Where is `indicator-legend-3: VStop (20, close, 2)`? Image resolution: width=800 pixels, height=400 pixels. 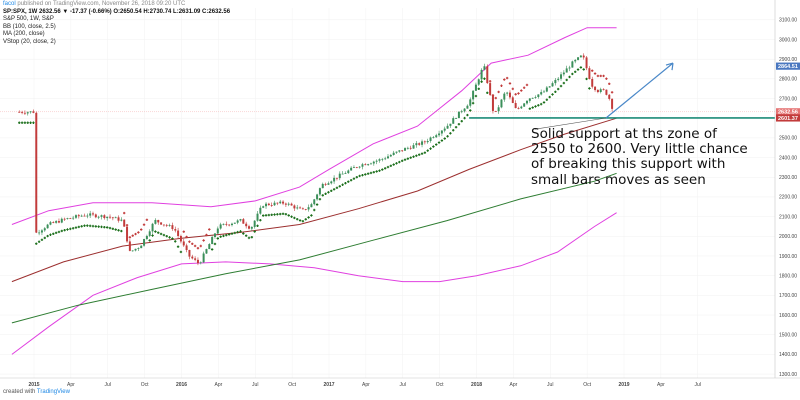
indicator-legend-3: VStop (20, close, 2) is located at coordinates (29, 41).